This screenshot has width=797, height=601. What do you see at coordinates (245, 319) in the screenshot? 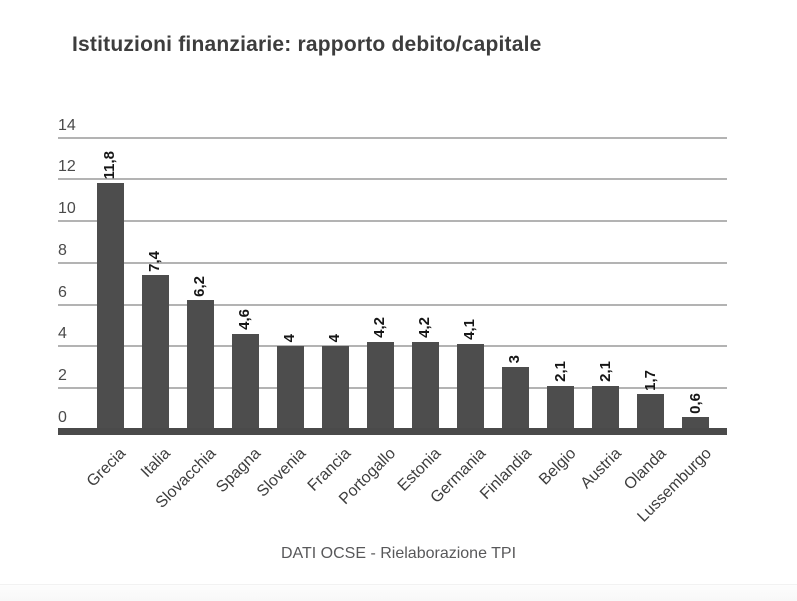
I see `bar-value-label: 4,6` at bounding box center [245, 319].